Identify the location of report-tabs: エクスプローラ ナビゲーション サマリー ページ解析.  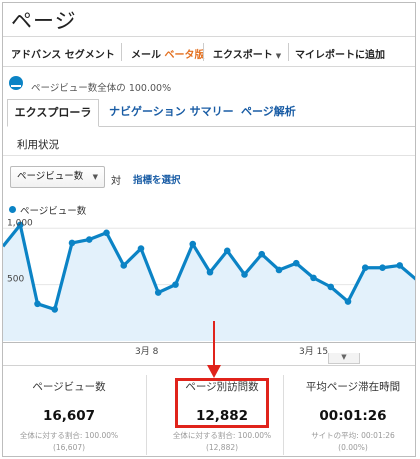
(211, 113).